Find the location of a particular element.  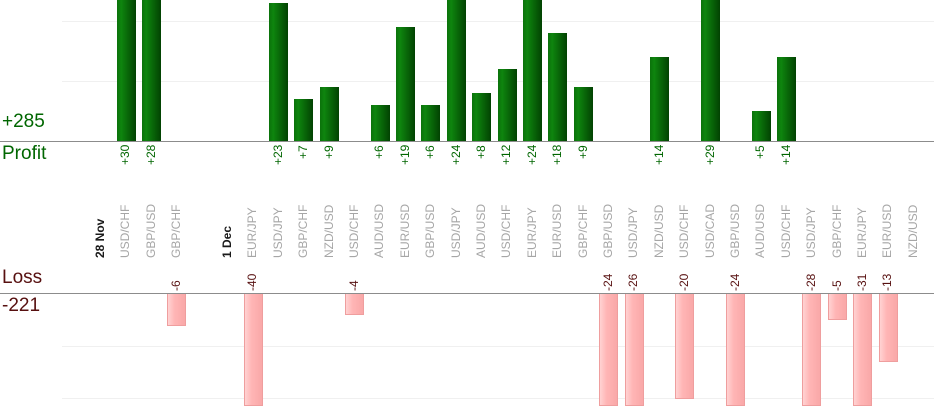

profit-value: +19 is located at coordinates (404, 155).